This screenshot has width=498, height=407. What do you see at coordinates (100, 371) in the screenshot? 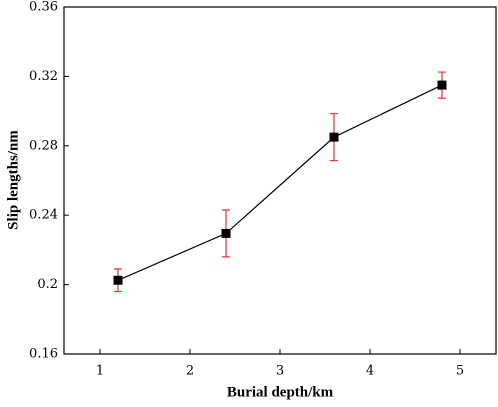
I see `x-tick-label: 1` at bounding box center [100, 371].